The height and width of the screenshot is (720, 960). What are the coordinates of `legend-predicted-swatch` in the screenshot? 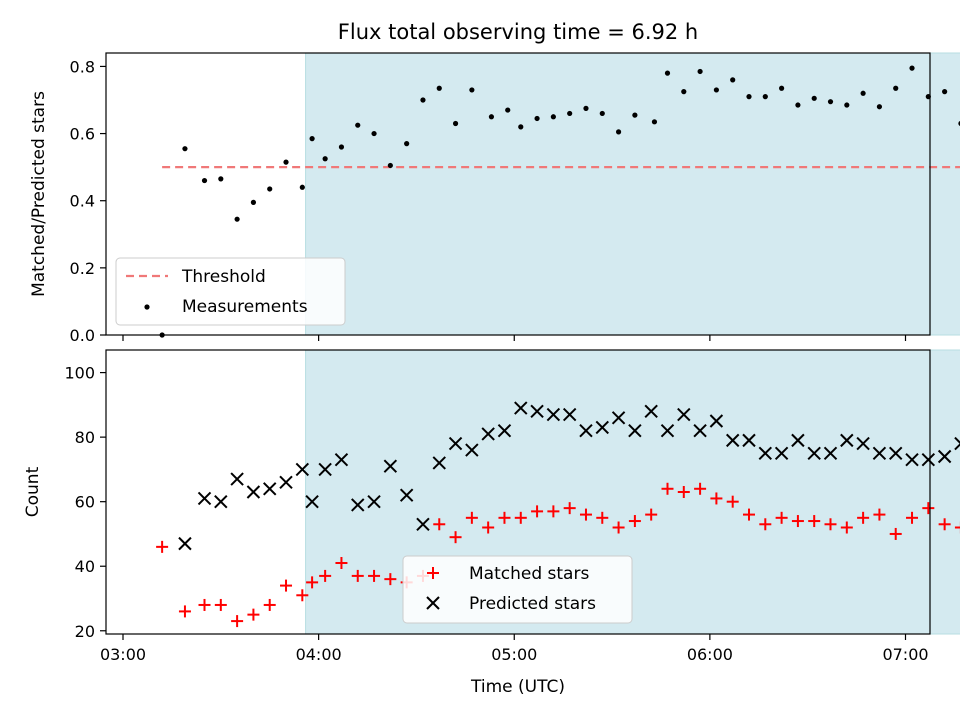 It's located at (433, 603).